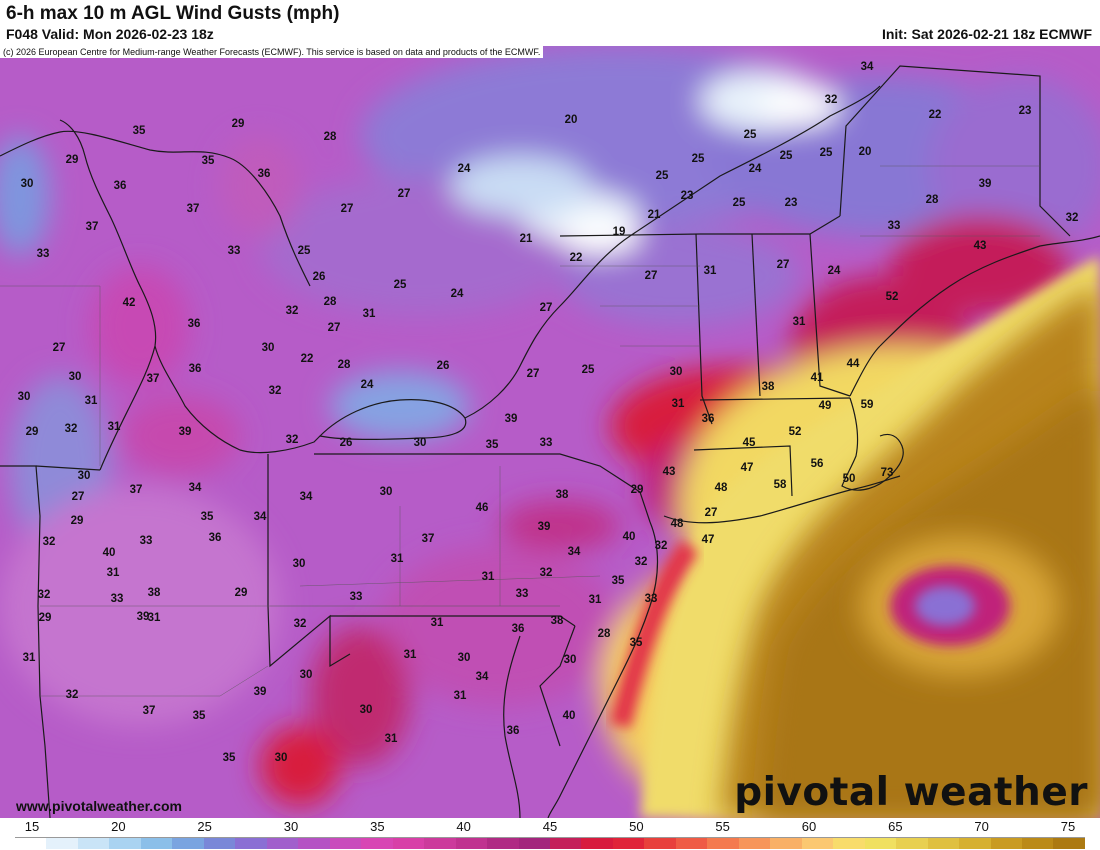 Image resolution: width=1100 pixels, height=850 pixels. I want to click on gust-value-label: 47, so click(708, 540).